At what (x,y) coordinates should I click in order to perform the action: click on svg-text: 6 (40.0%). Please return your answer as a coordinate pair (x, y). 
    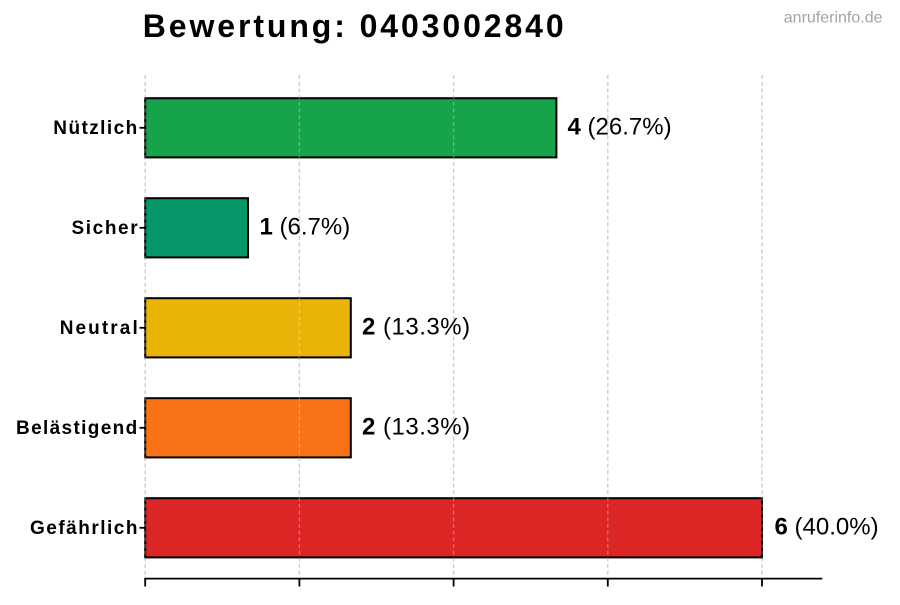
    Looking at the image, I should click on (827, 526).